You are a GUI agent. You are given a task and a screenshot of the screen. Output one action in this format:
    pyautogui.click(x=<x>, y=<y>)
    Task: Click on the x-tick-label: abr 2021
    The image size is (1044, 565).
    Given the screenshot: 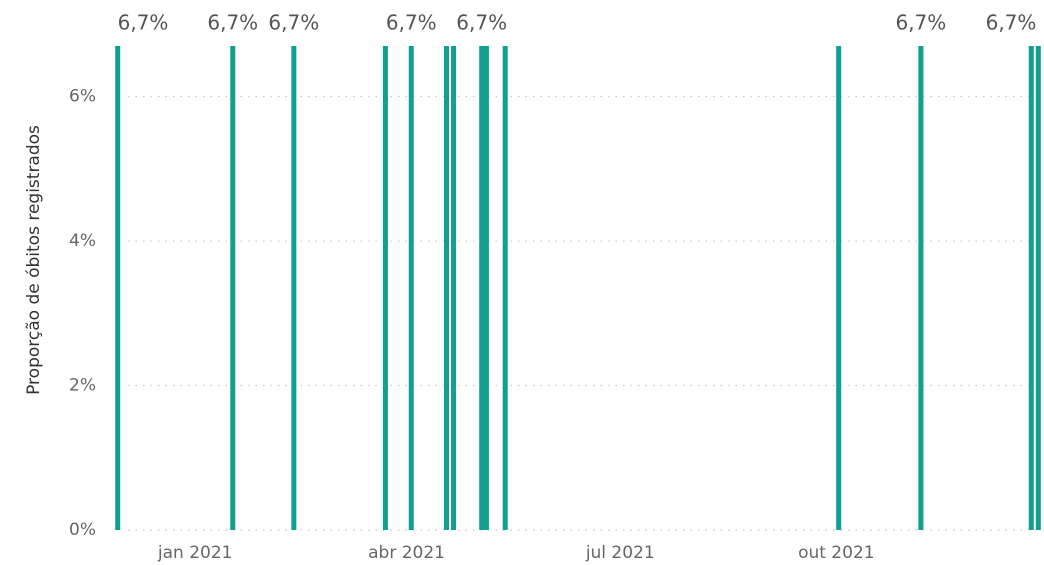 What is the action you would take?
    pyautogui.click(x=406, y=553)
    